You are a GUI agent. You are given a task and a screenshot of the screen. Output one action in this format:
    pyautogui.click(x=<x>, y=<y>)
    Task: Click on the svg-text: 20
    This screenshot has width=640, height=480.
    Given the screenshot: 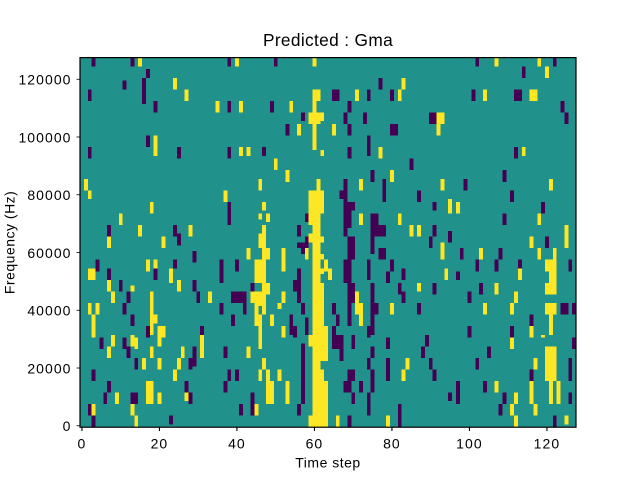 What is the action you would take?
    pyautogui.click(x=160, y=443)
    